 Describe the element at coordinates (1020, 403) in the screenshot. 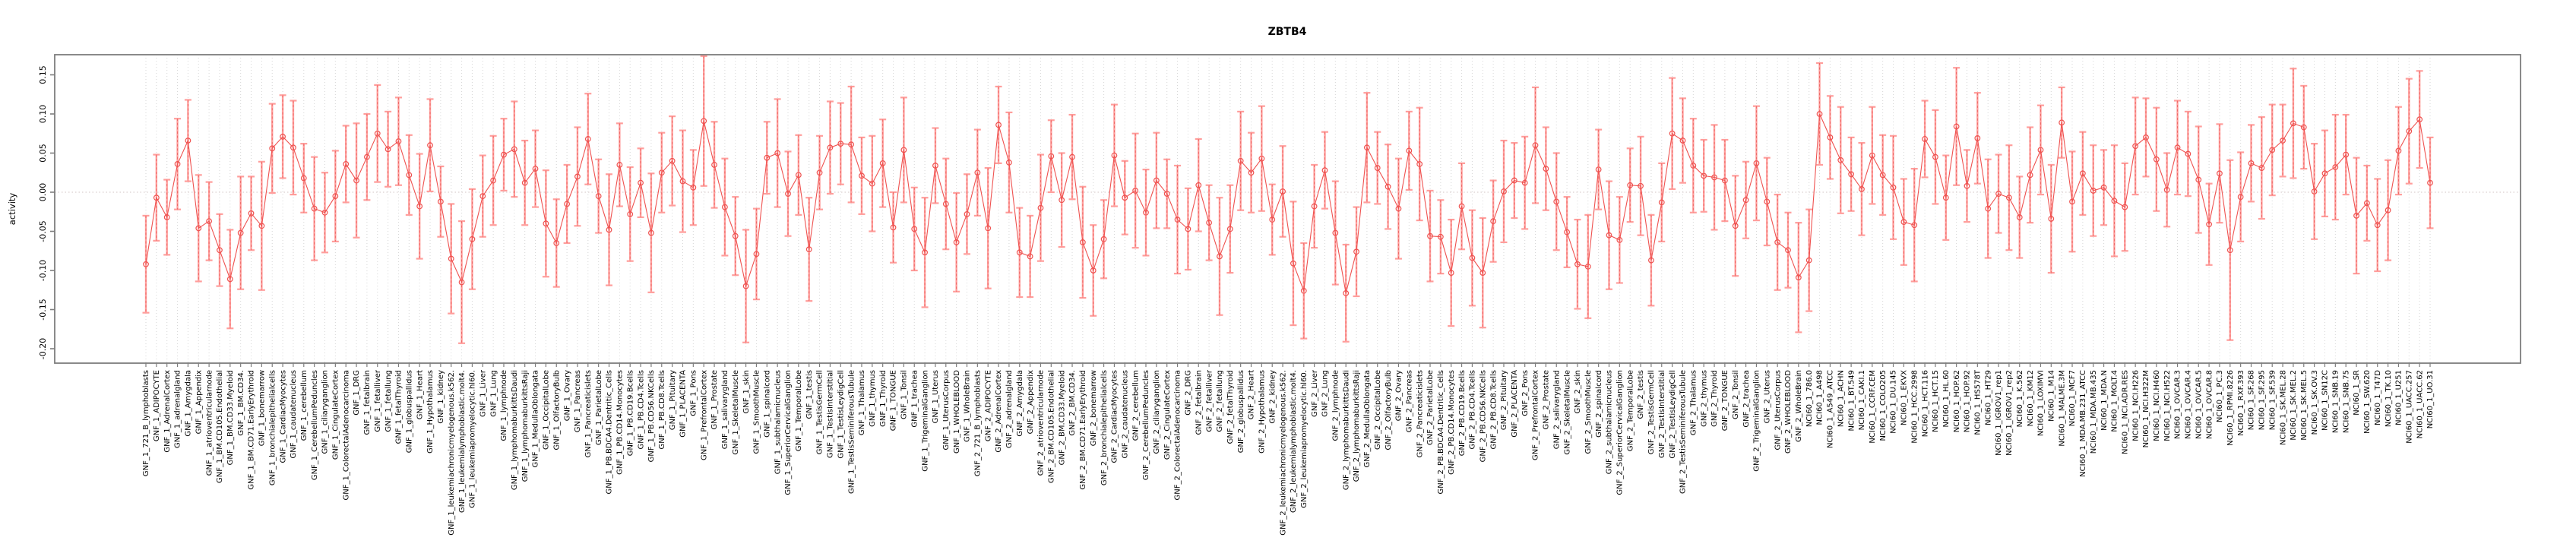

I see `x-tick-label: GNF_2_Amygdala` at that location.